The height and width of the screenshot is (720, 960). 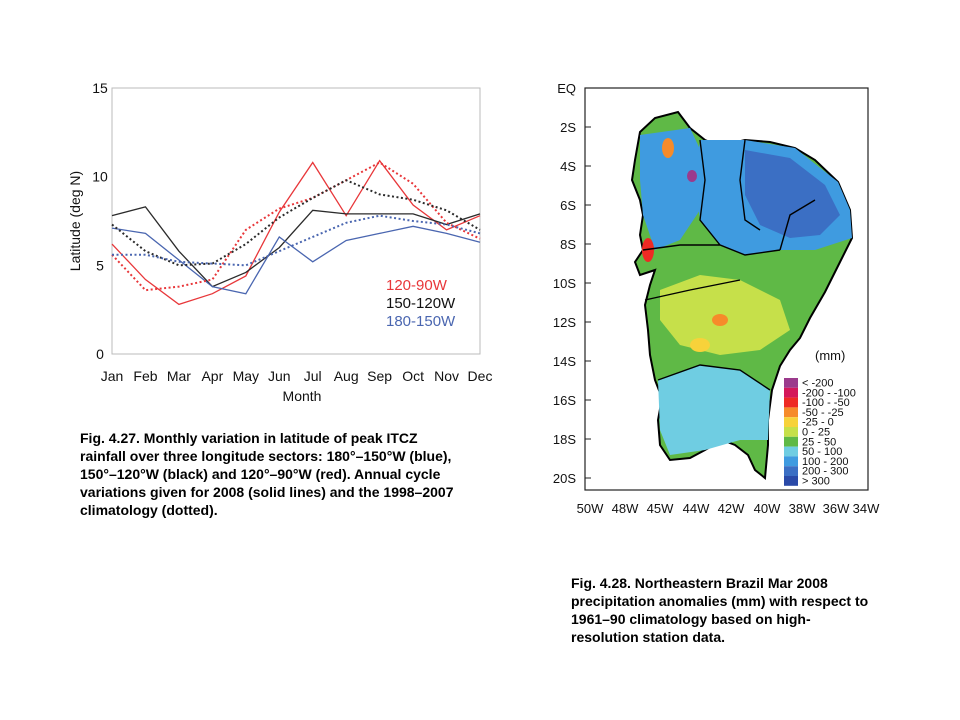 What do you see at coordinates (767, 508) in the screenshot?
I see `lon-label: 40W` at bounding box center [767, 508].